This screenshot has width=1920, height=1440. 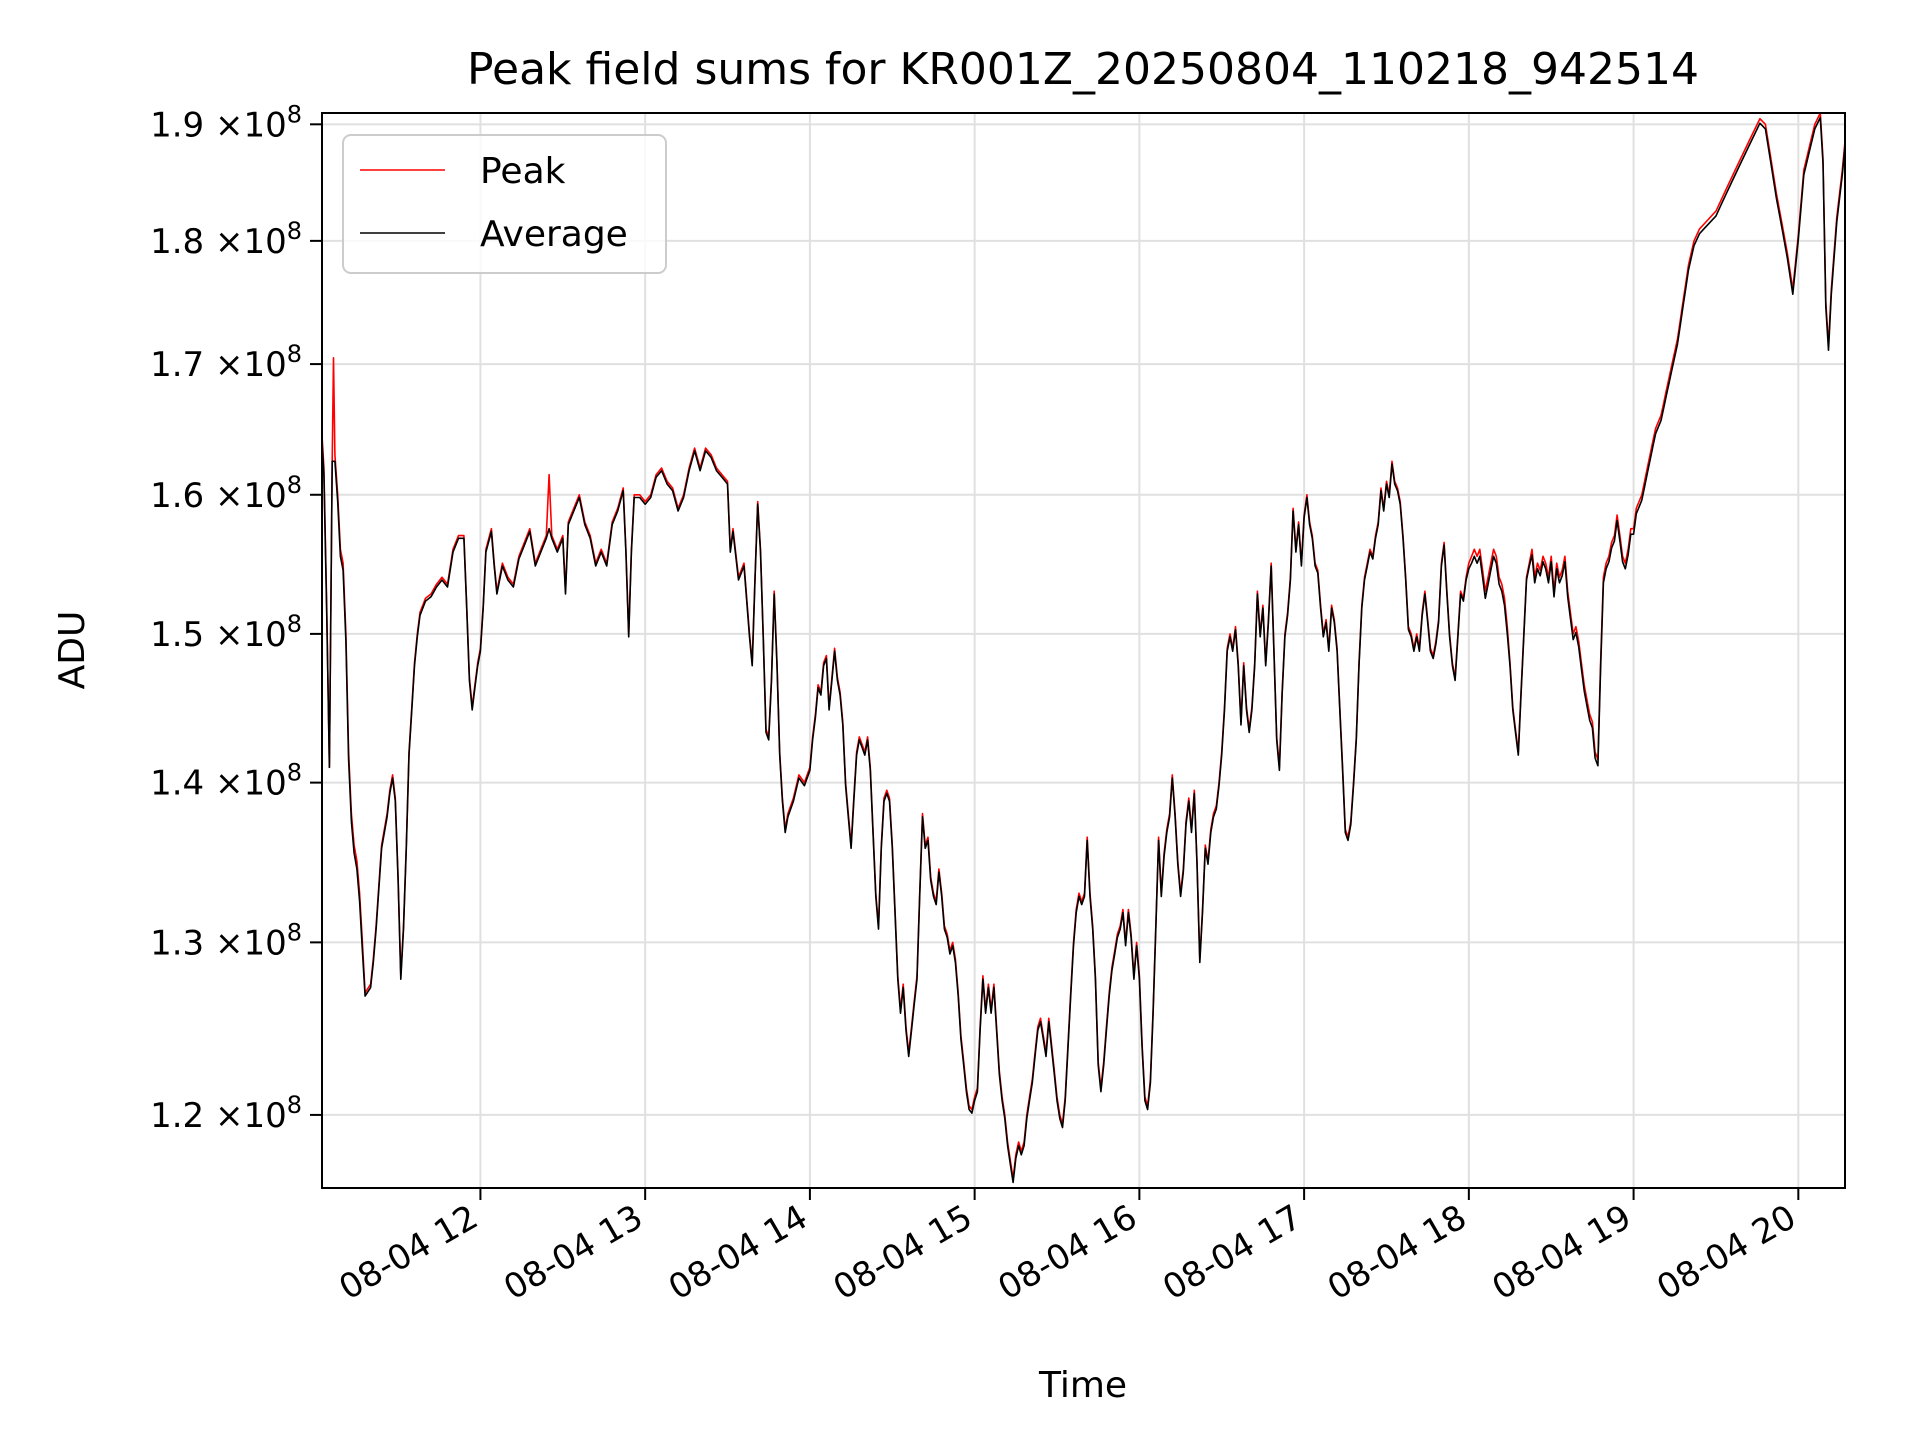 What do you see at coordinates (1232, 1252) in the screenshot?
I see `x-tick-label: 08-04 17` at bounding box center [1232, 1252].